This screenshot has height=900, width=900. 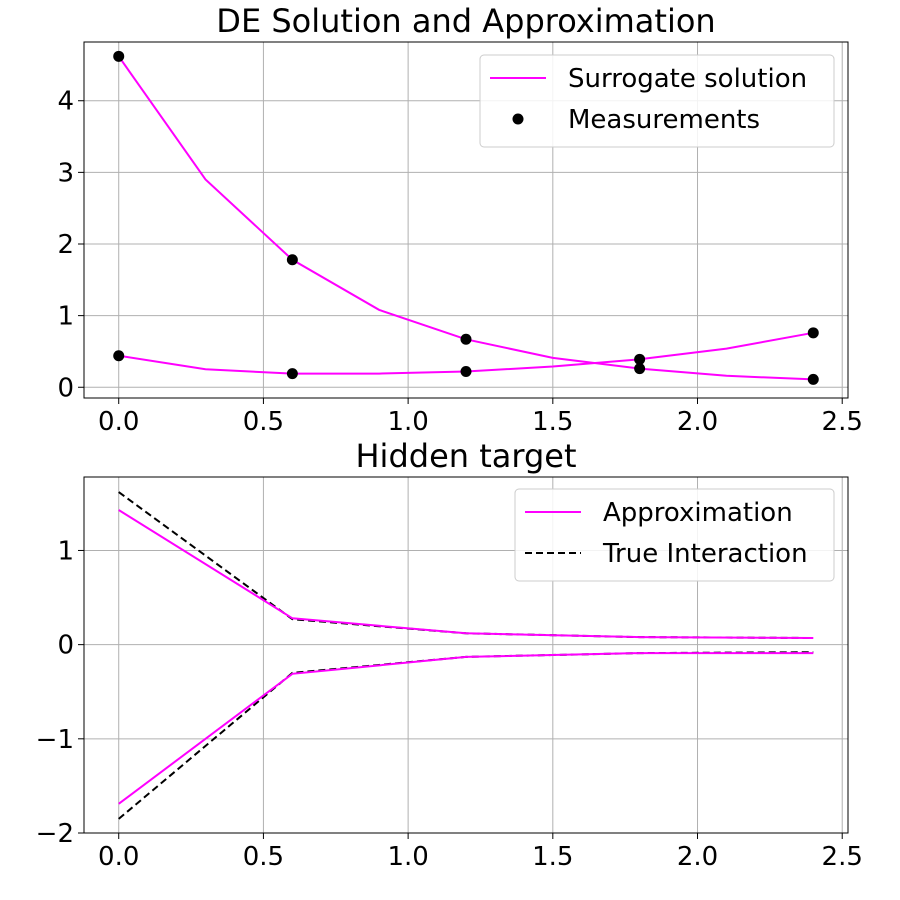 What do you see at coordinates (465, 456) in the screenshot?
I see `chart-title: Hidden target` at bounding box center [465, 456].